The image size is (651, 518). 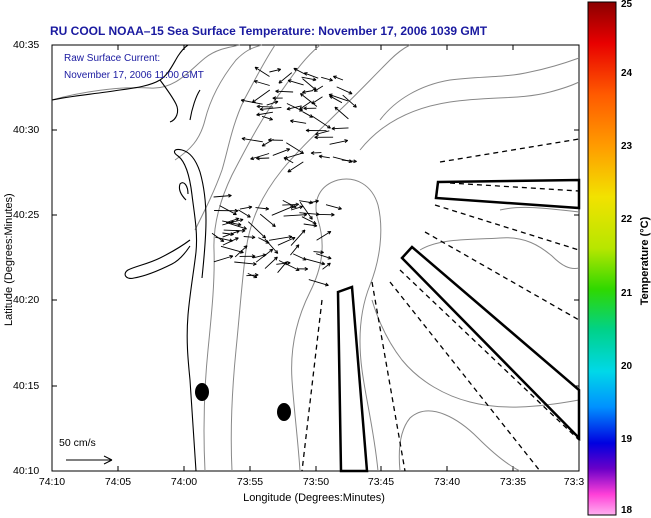 I want to click on y-axis-title: Latitude (Degrees:Minutes), so click(x=9, y=259).